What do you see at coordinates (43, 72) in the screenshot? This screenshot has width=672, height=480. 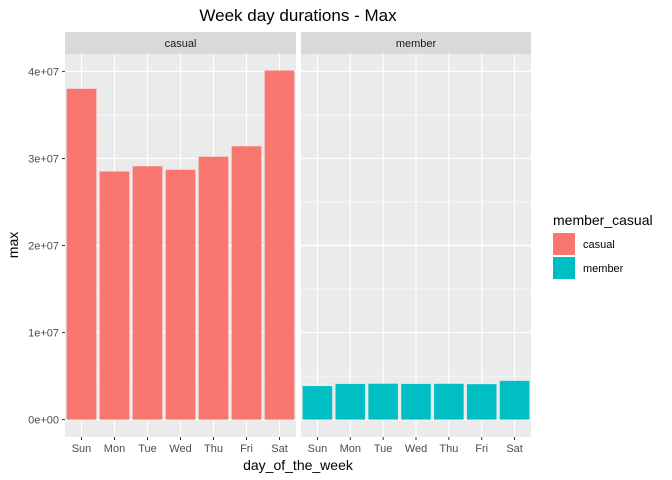 I see `y-tick-label: 4e+07` at bounding box center [43, 72].